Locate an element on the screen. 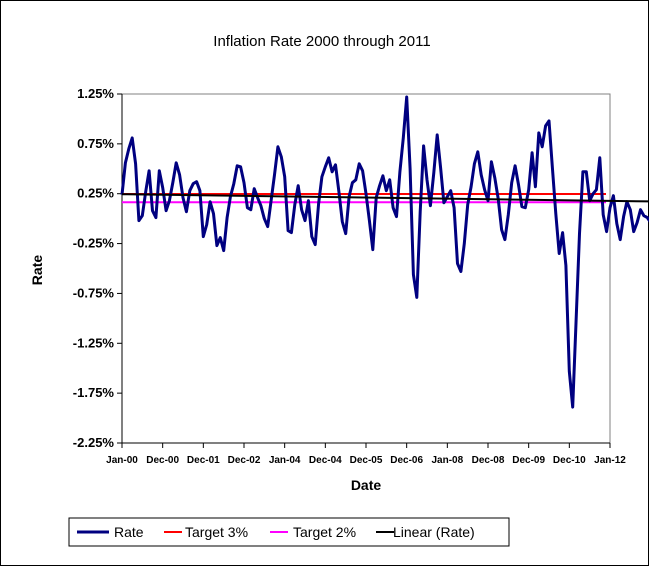 The width and height of the screenshot is (649, 566). legend is located at coordinates (289, 532).